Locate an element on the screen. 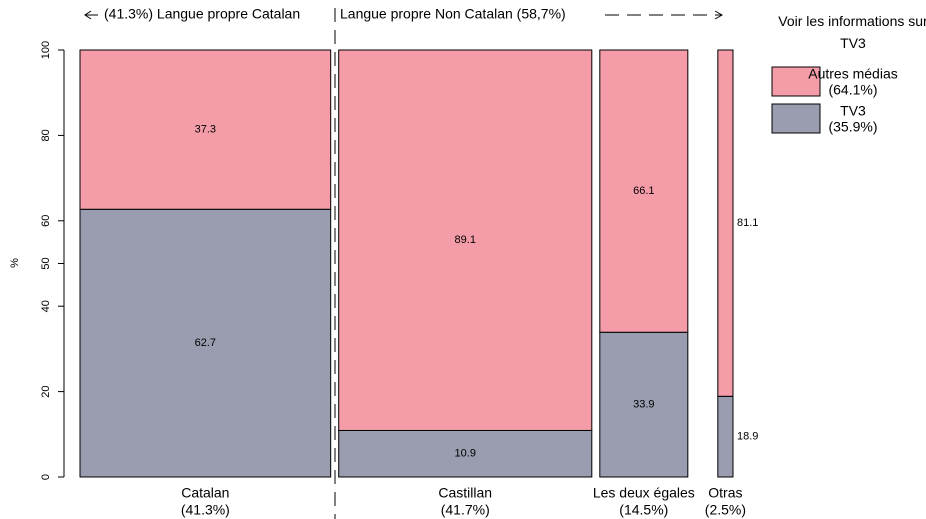 The width and height of the screenshot is (926, 519). x-width-label: (14.5%) is located at coordinates (643, 510).